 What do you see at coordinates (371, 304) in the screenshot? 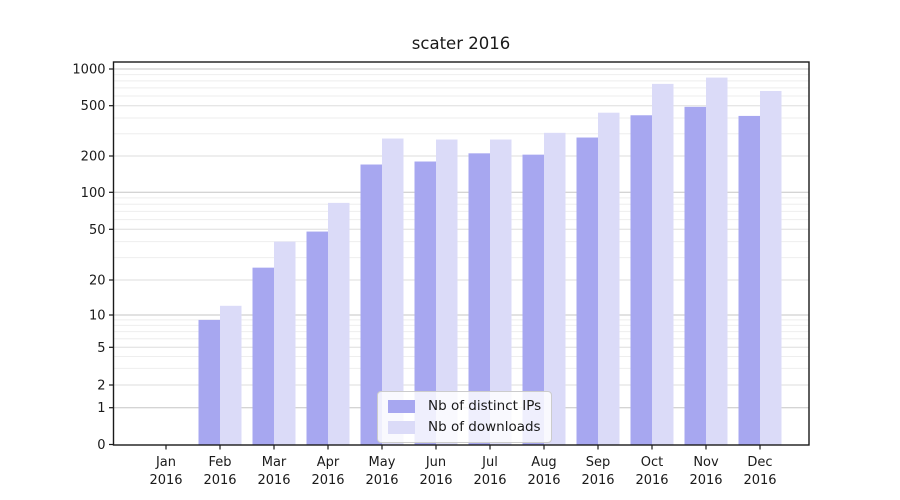
I see `bar-may-distinct-ips` at bounding box center [371, 304].